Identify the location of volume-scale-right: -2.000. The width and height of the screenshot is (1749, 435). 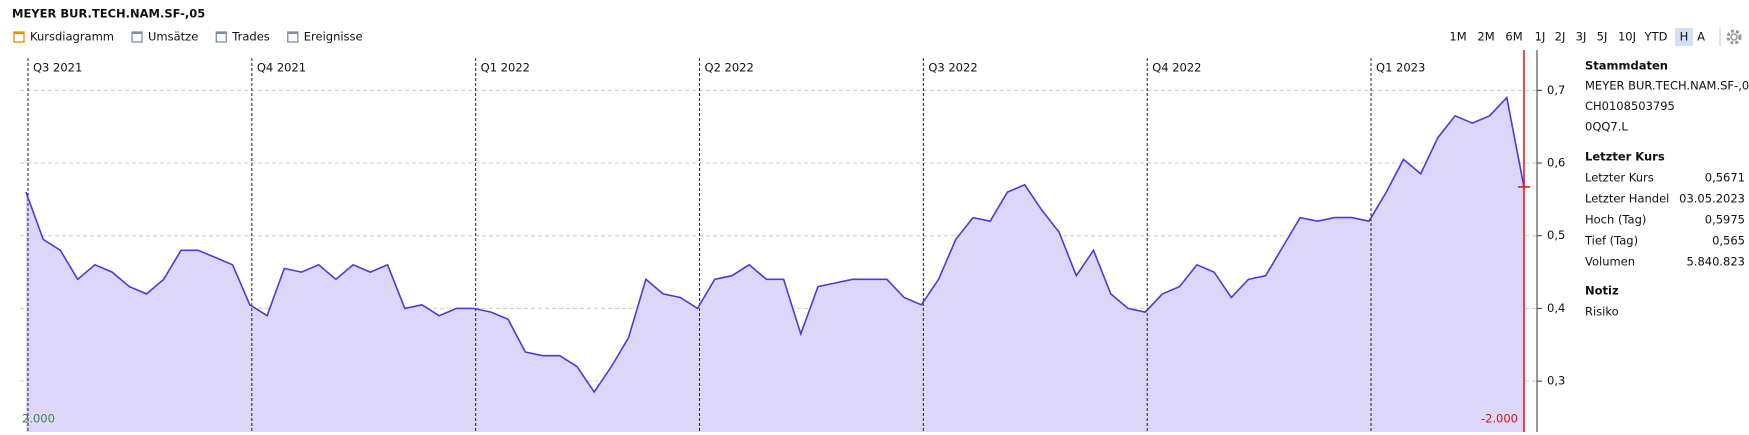
(1499, 419).